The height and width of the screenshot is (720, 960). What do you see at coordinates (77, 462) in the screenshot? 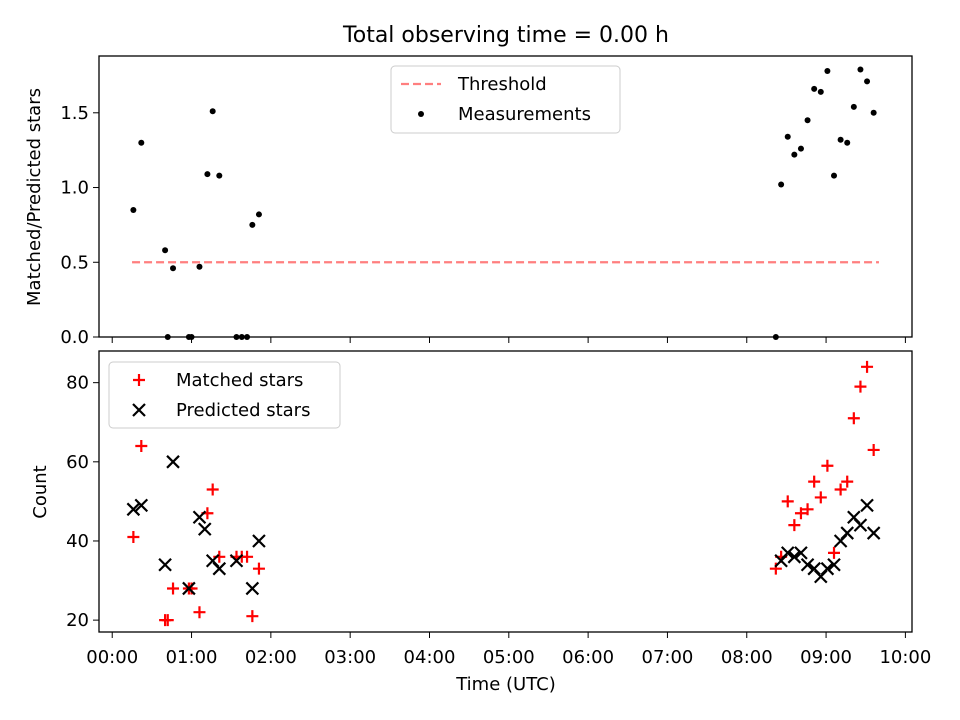
I see `y-tick-label: 60` at bounding box center [77, 462].